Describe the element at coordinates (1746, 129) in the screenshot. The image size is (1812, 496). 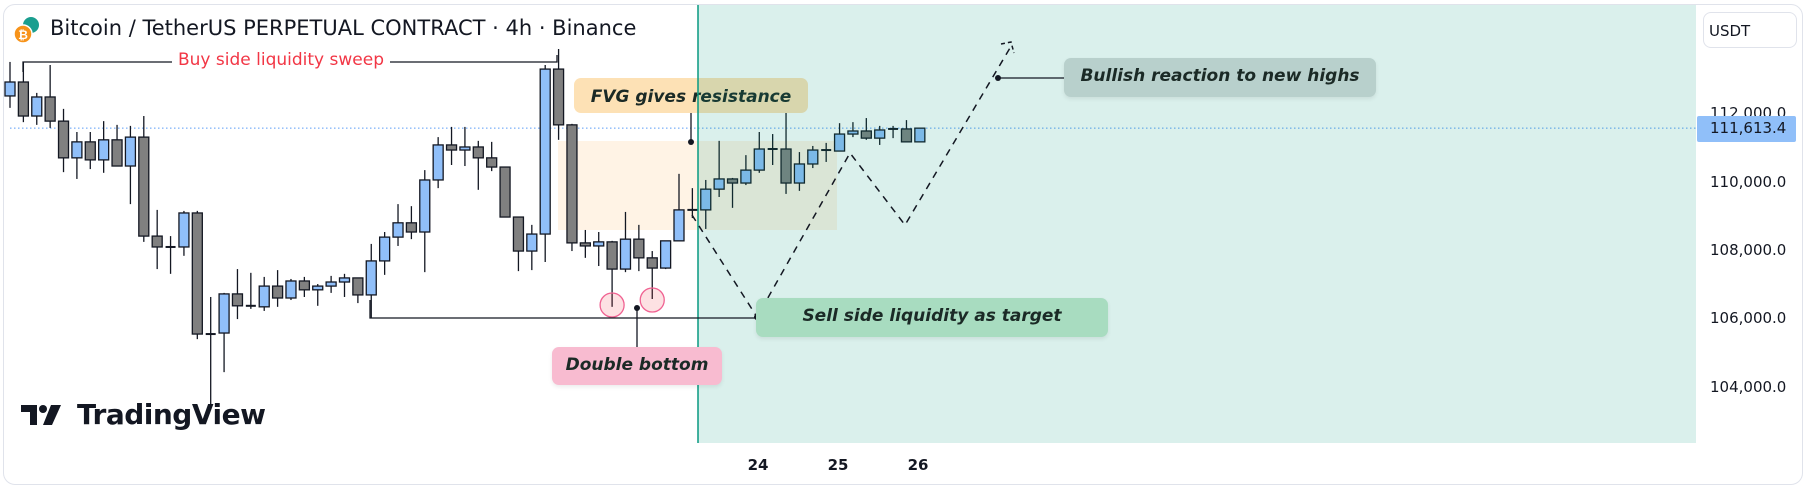
I see `last-price-tag: 111,613.4` at that location.